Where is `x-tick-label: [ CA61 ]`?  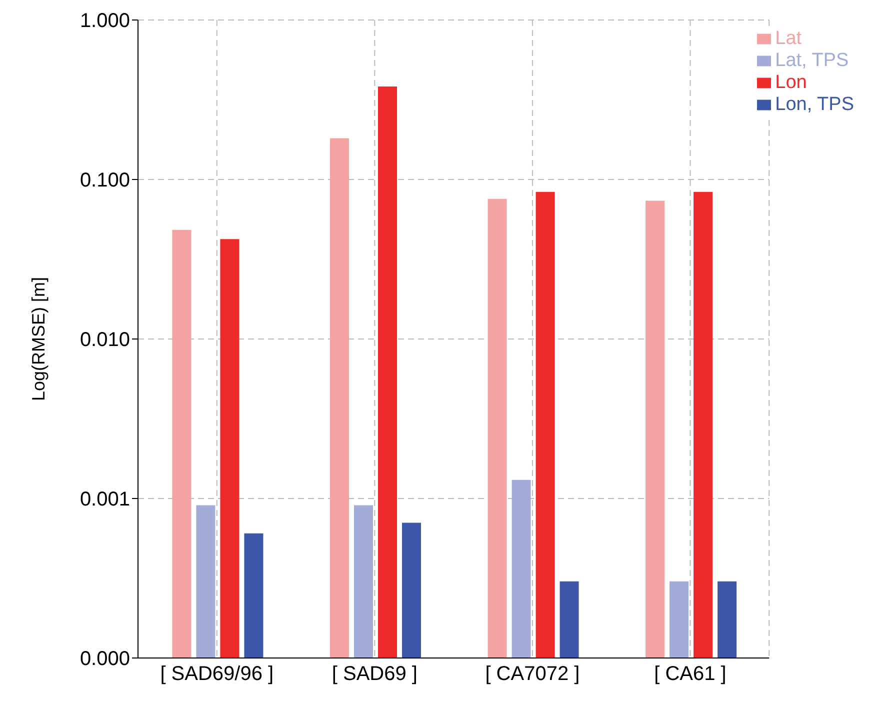
x-tick-label: [ CA61 ] is located at coordinates (690, 674).